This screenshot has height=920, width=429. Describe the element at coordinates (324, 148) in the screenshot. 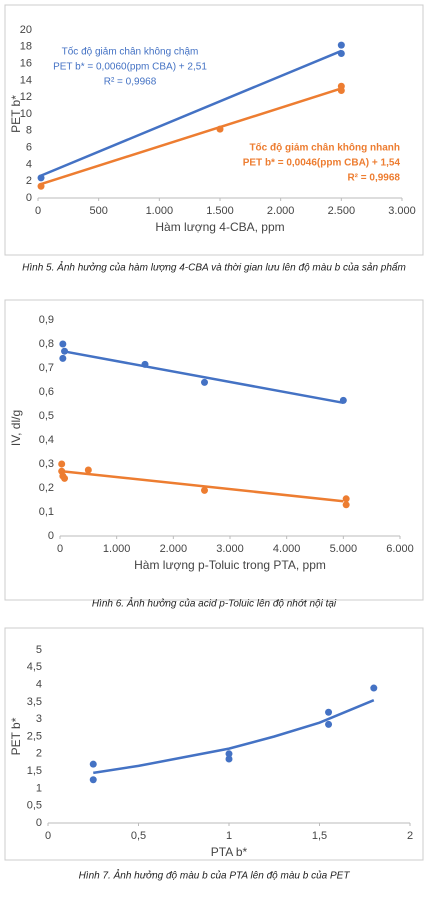

I see `annotation: Tốc độ giảm chân không nhanh` at that location.